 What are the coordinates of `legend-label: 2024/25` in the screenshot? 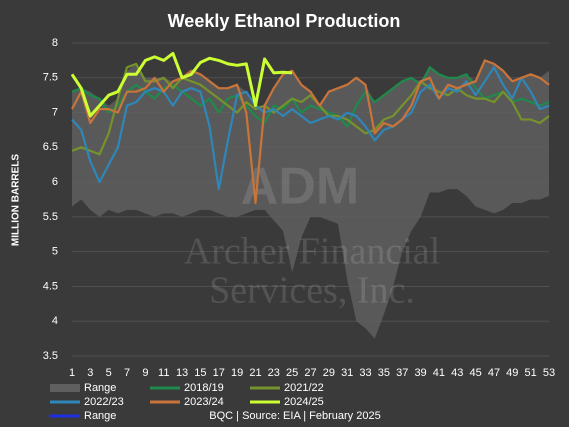 It's located at (304, 402).